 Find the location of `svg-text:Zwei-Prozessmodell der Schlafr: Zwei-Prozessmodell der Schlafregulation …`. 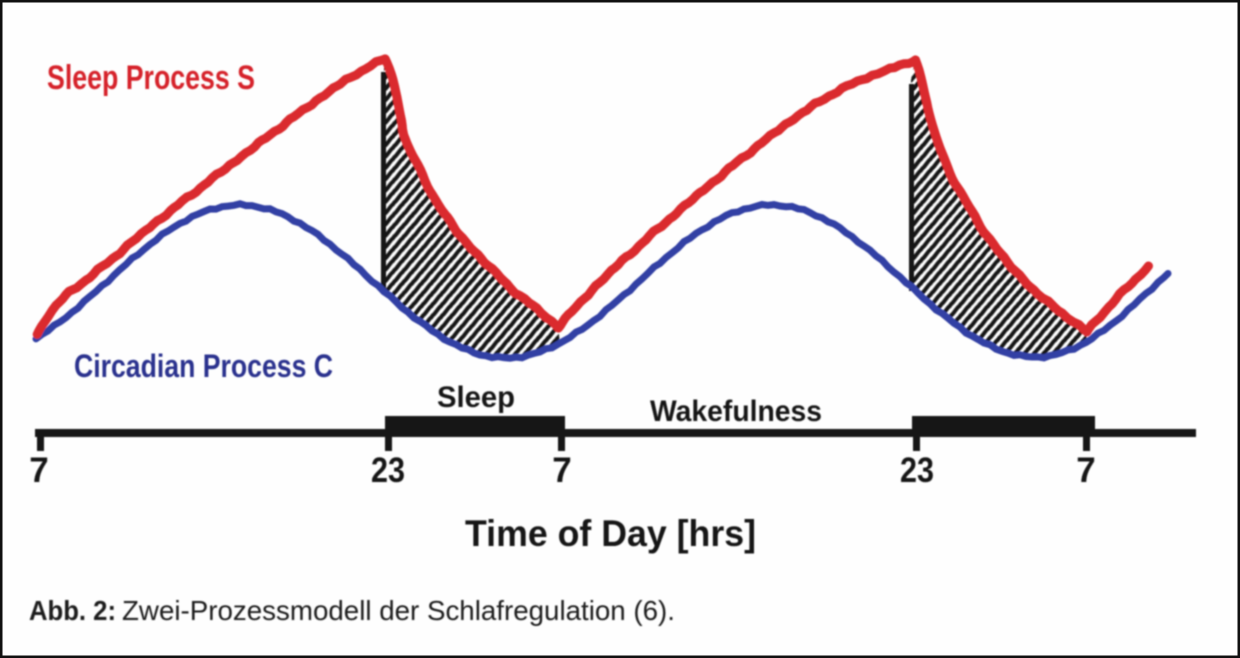

svg-text:Zwei-Prozessmodell der Schlafr: Zwei-Prozessmodell der Schlafregulation … is located at coordinates (398, 610).